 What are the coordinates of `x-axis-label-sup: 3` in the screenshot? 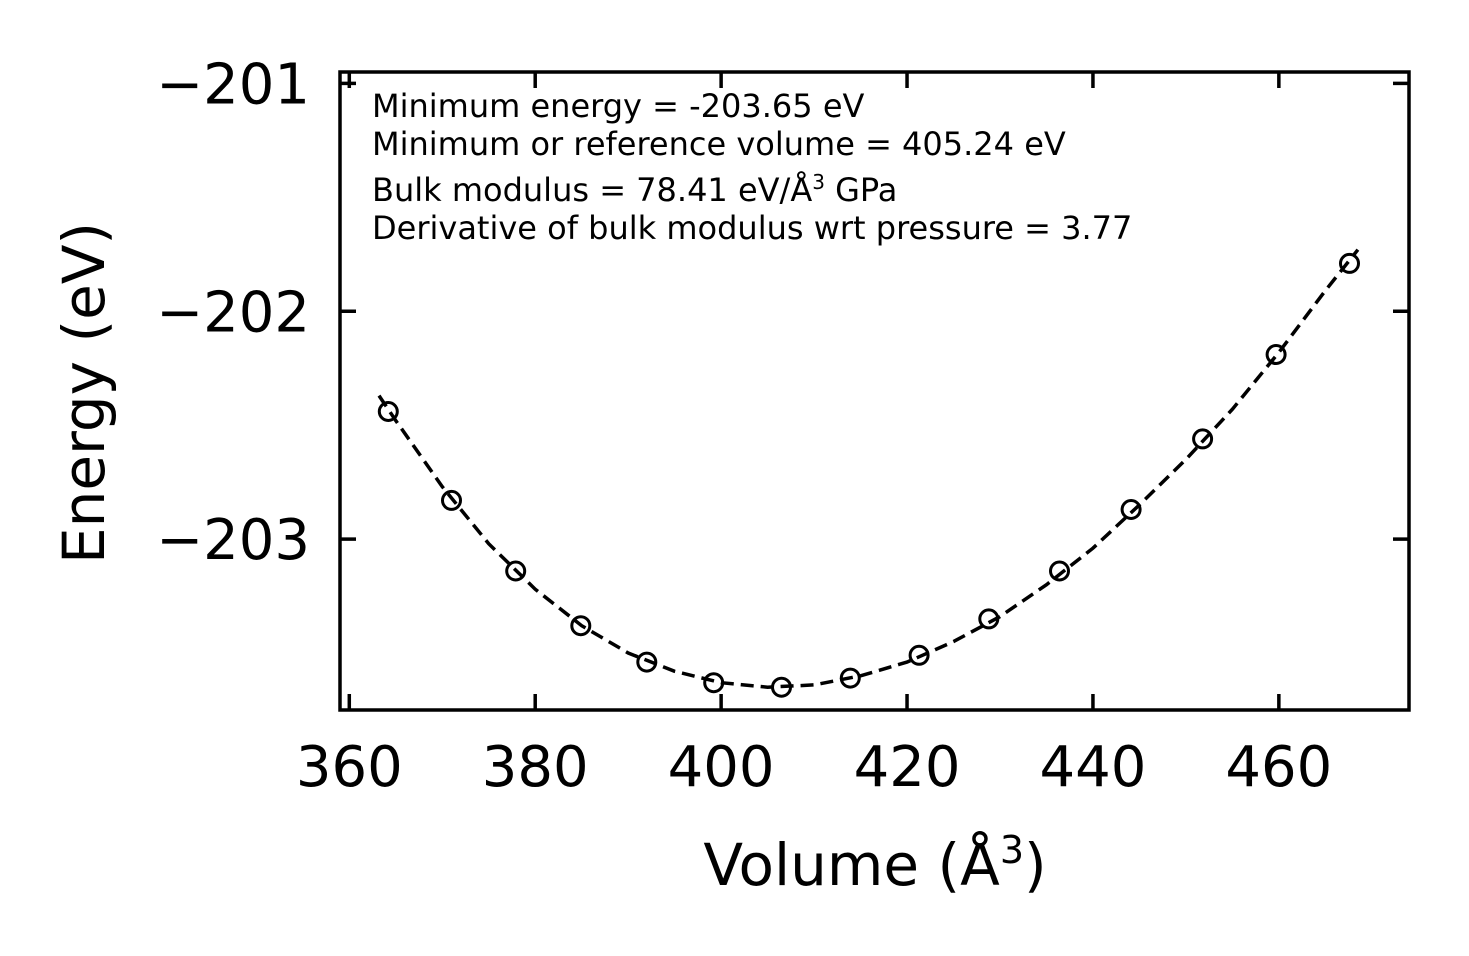 It's located at (1012, 850).